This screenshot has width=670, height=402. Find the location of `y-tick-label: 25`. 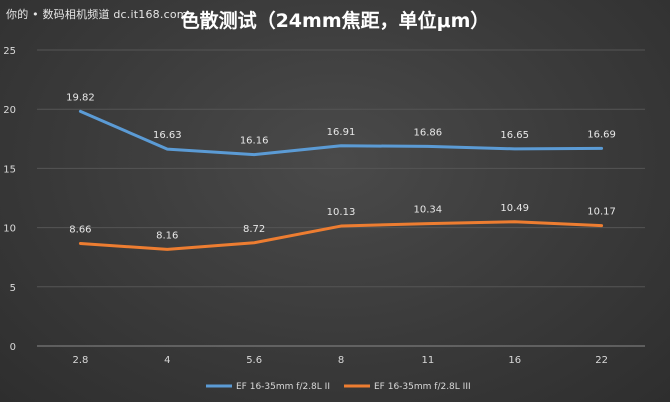

y-tick-label: 25 is located at coordinates (9, 51).